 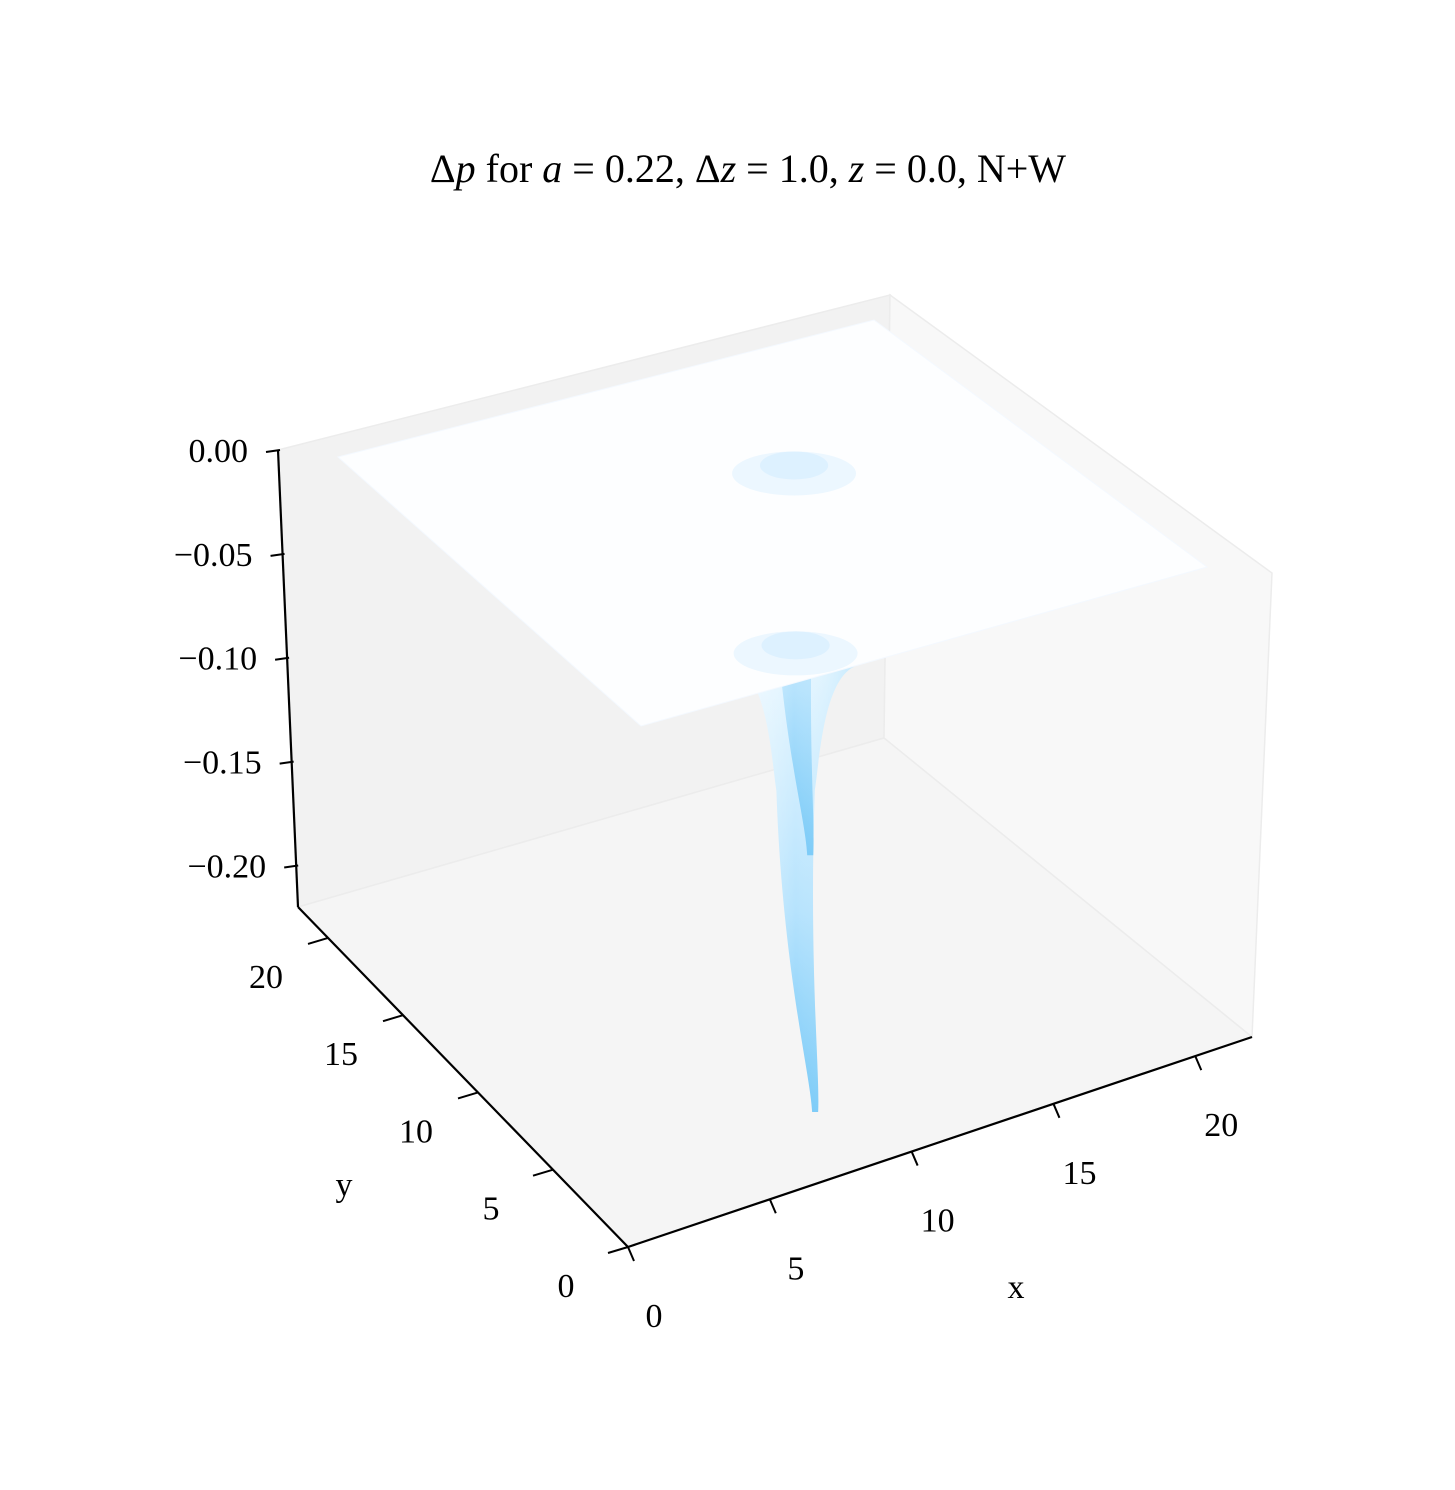 What do you see at coordinates (654, 1316) in the screenshot?
I see `x-tick-label-0: 0` at bounding box center [654, 1316].